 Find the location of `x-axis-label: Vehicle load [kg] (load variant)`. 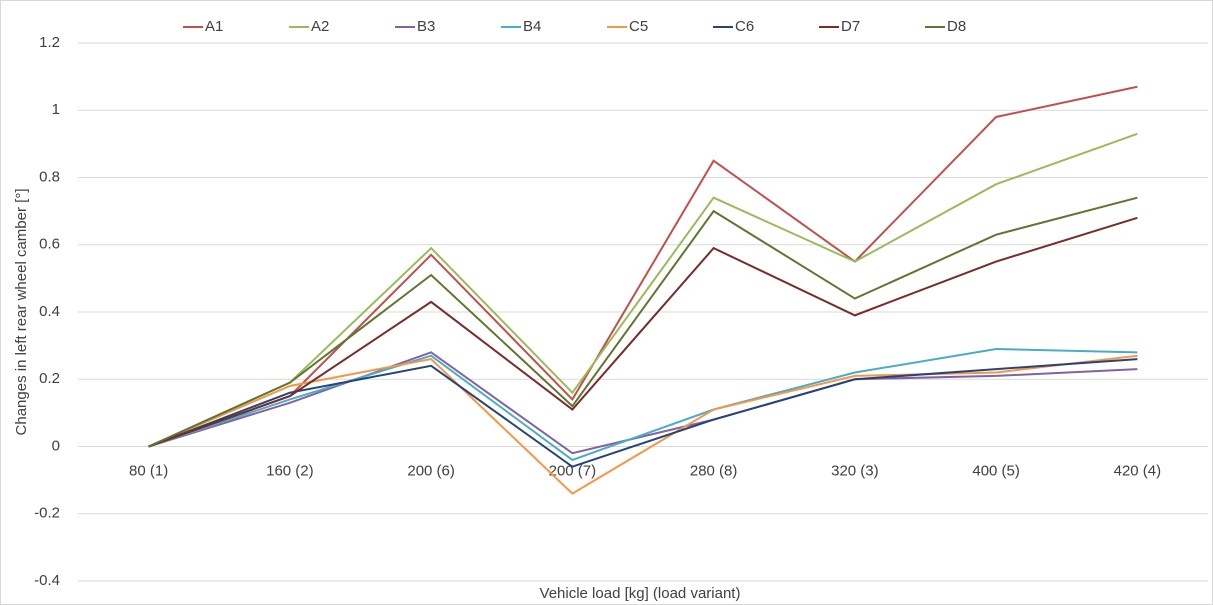

x-axis-label: Vehicle load [kg] (load variant) is located at coordinates (640, 593).